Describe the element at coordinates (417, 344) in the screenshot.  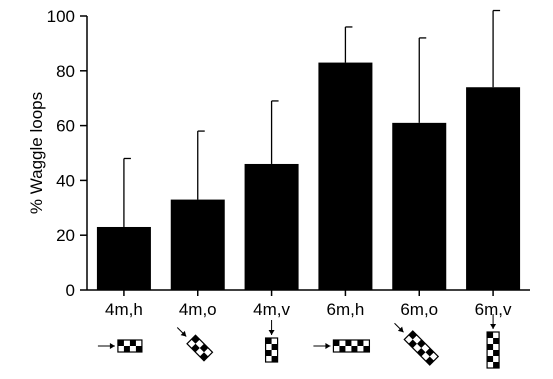
I see `pictogram-6m-o` at that location.